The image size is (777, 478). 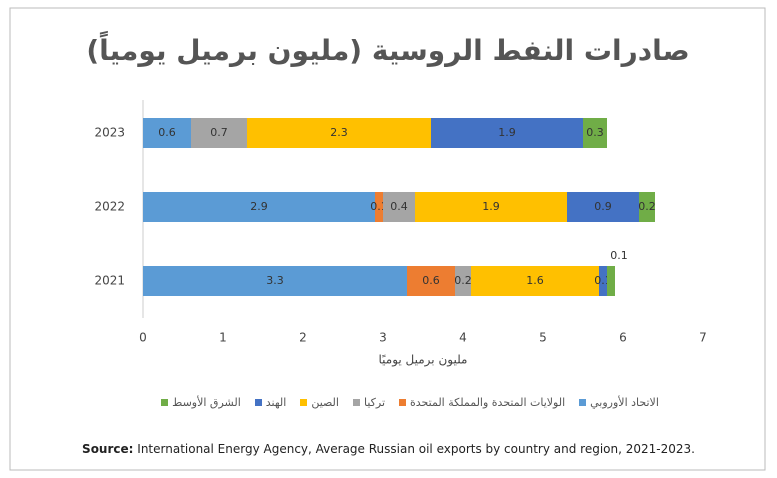 I want to click on x-axis-label: مليون برميل يوميًا, so click(x=422, y=360).